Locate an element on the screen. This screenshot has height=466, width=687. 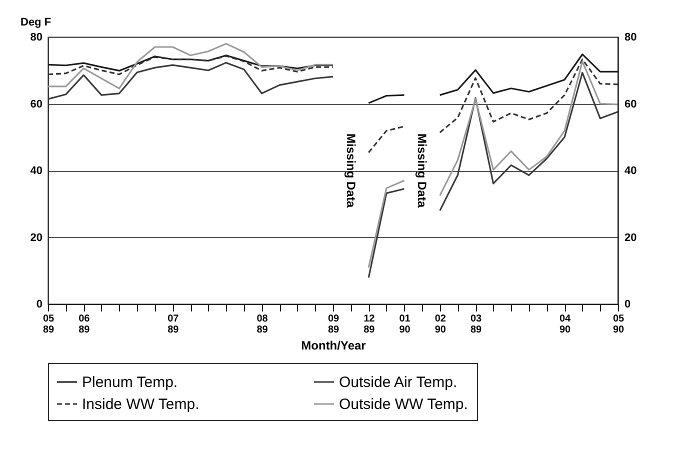
x-tick-label: 03 89 is located at coordinates (476, 325).